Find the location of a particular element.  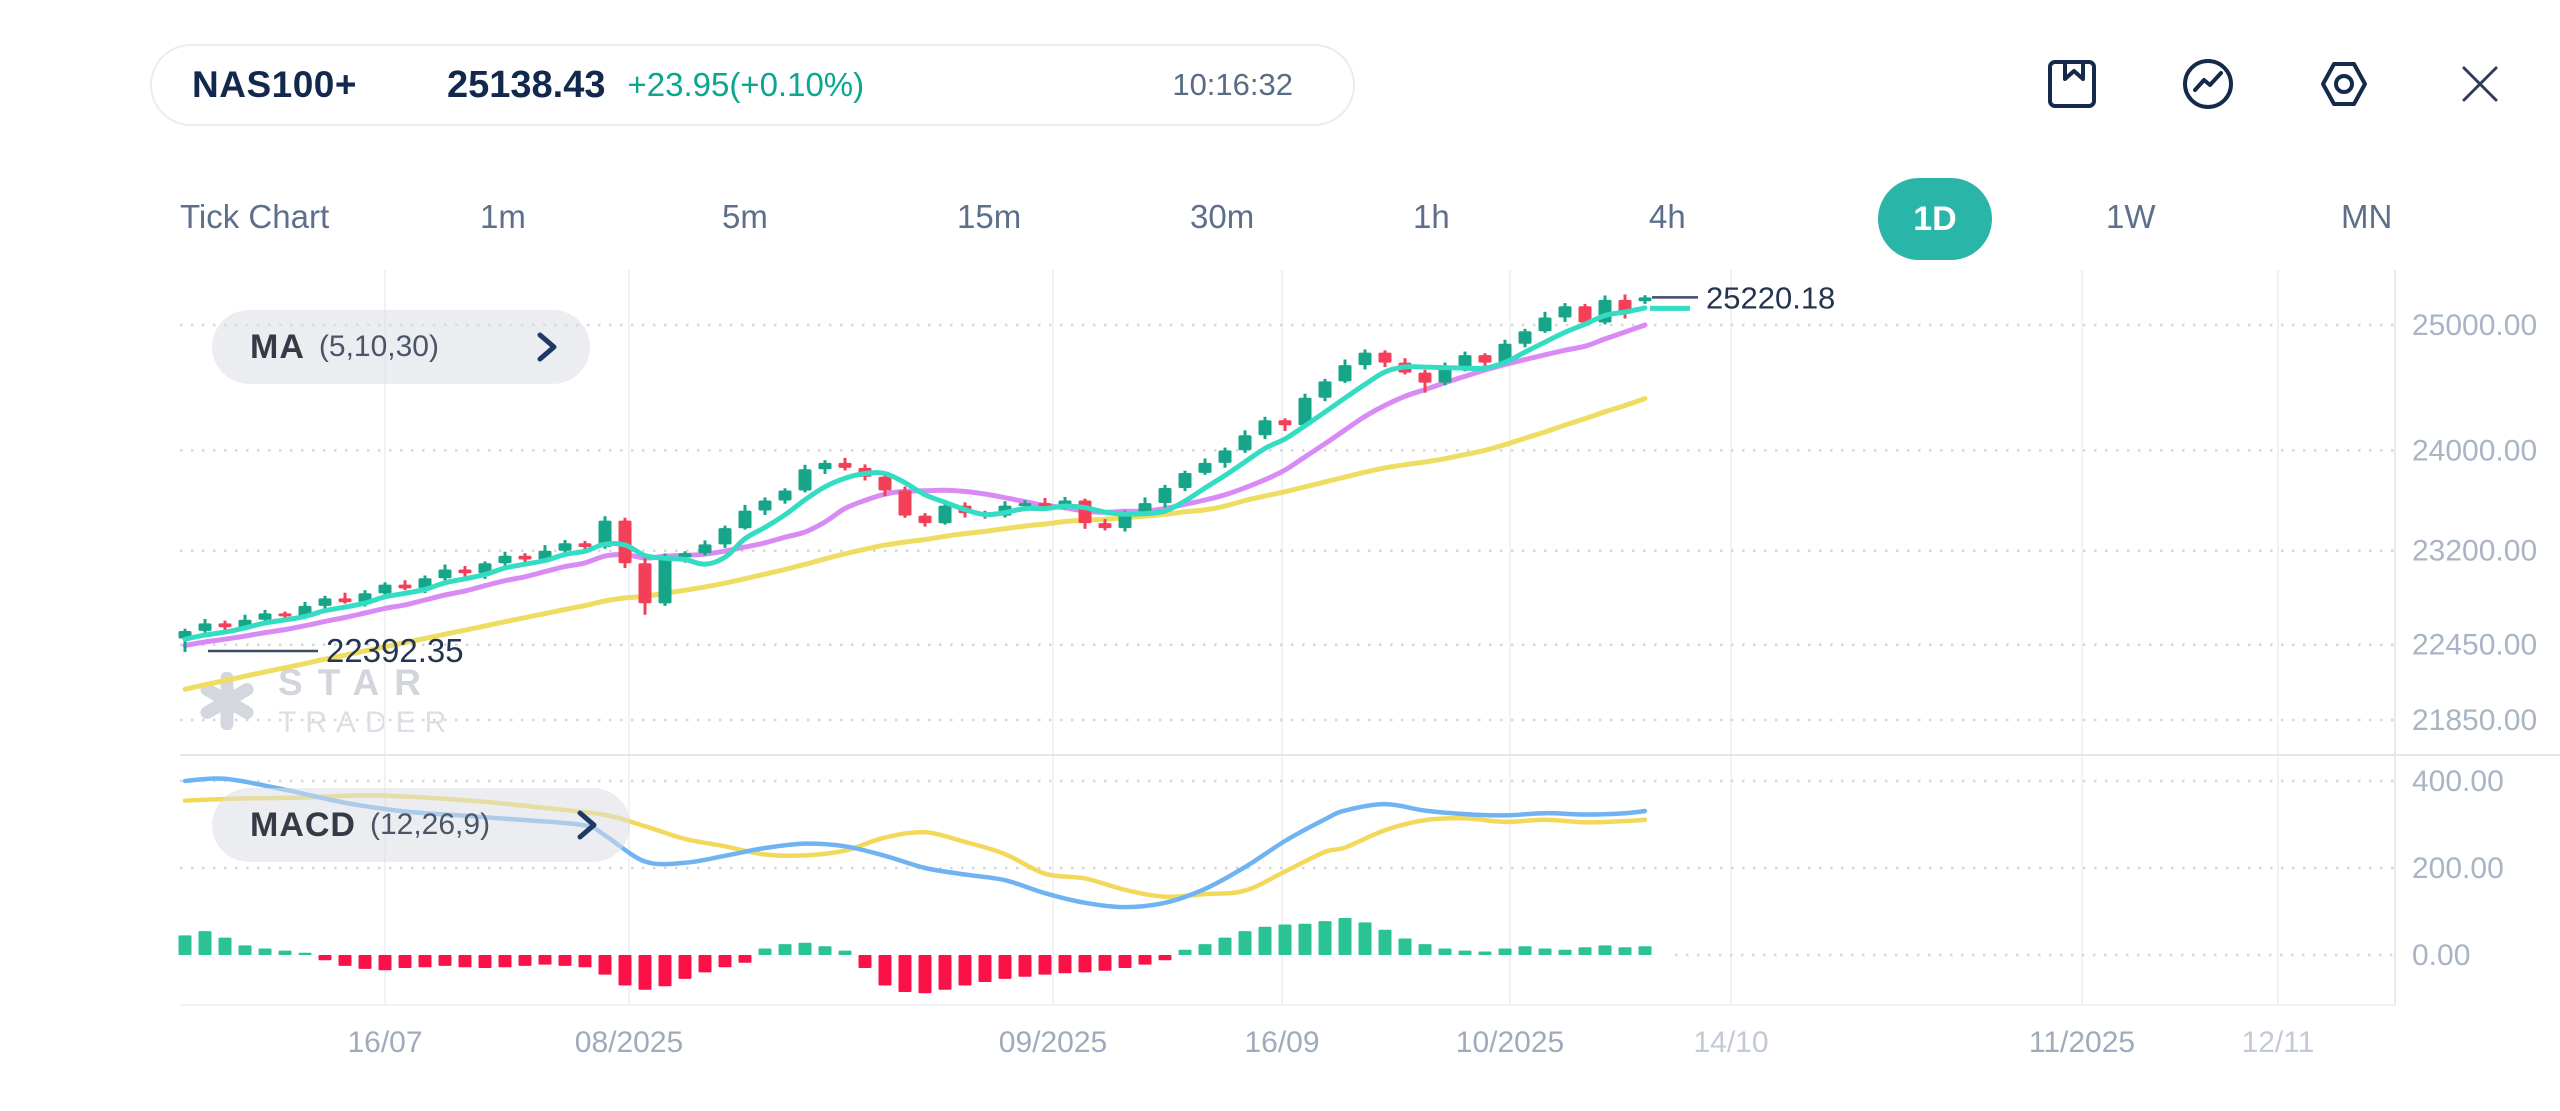

symbol-info-bar: NAS100+ 25138.43 +23.95(+0.10%) 10:16:32 is located at coordinates (752, 85).